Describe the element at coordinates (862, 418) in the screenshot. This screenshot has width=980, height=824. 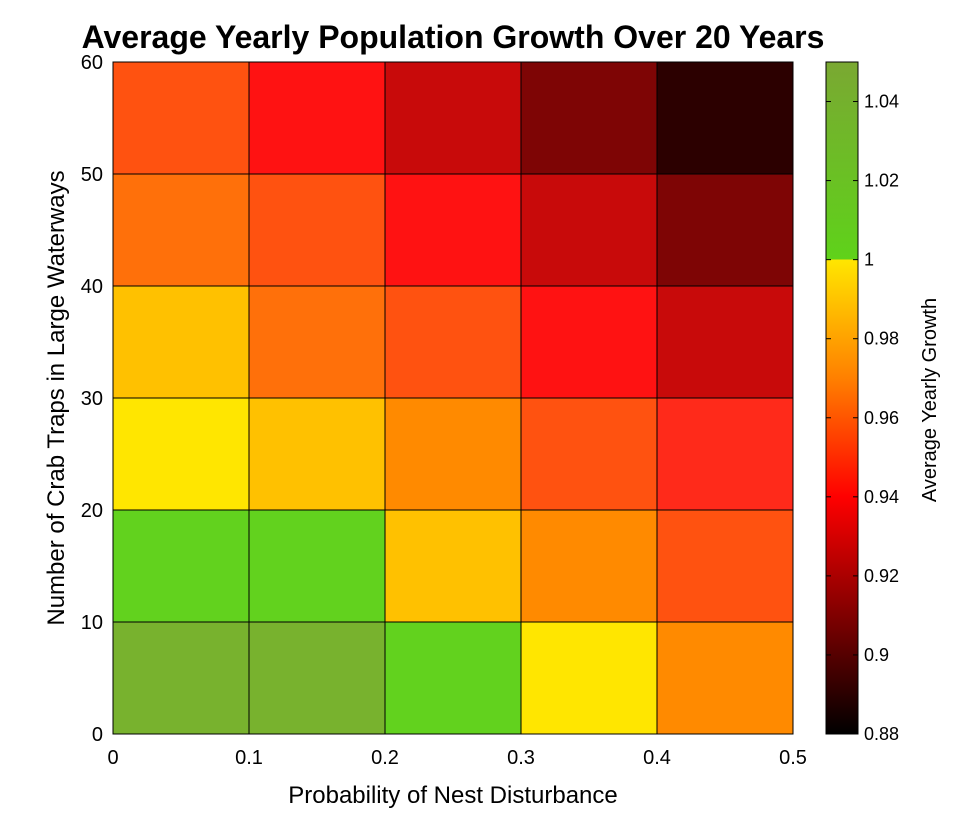
I see `colorbar-ticks: 0.88 0.9 0.92 0.94 0.96 0.98 1 1.02 1.04` at that location.